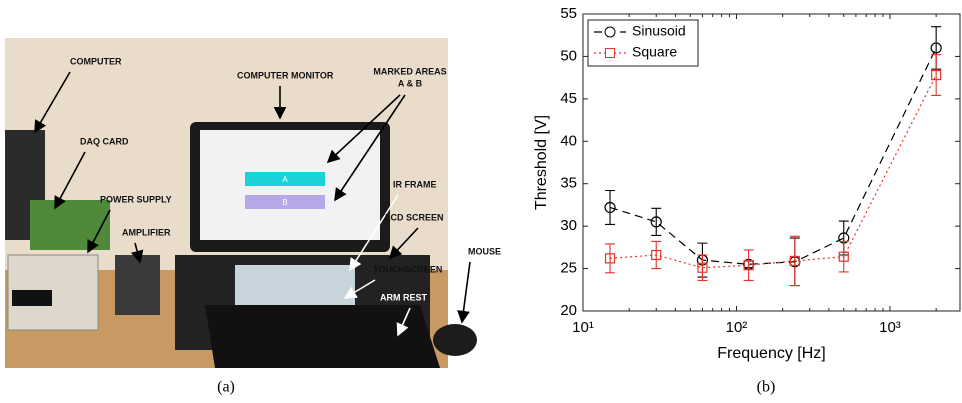 Image resolution: width=962 pixels, height=403 pixels. What do you see at coordinates (146, 232) in the screenshot?
I see `label: AMPLIFIER` at bounding box center [146, 232].